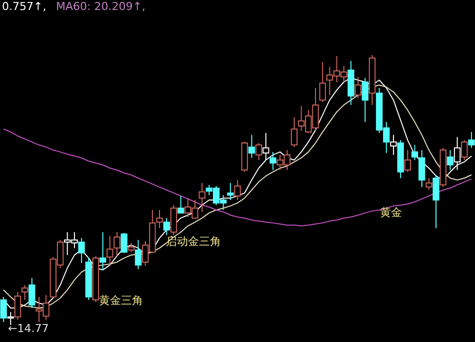 Image resolution: width=475 pixels, height=342 pixels. What do you see at coordinates (28, 328) in the screenshot?
I see `annotation: ←14.77` at bounding box center [28, 328].